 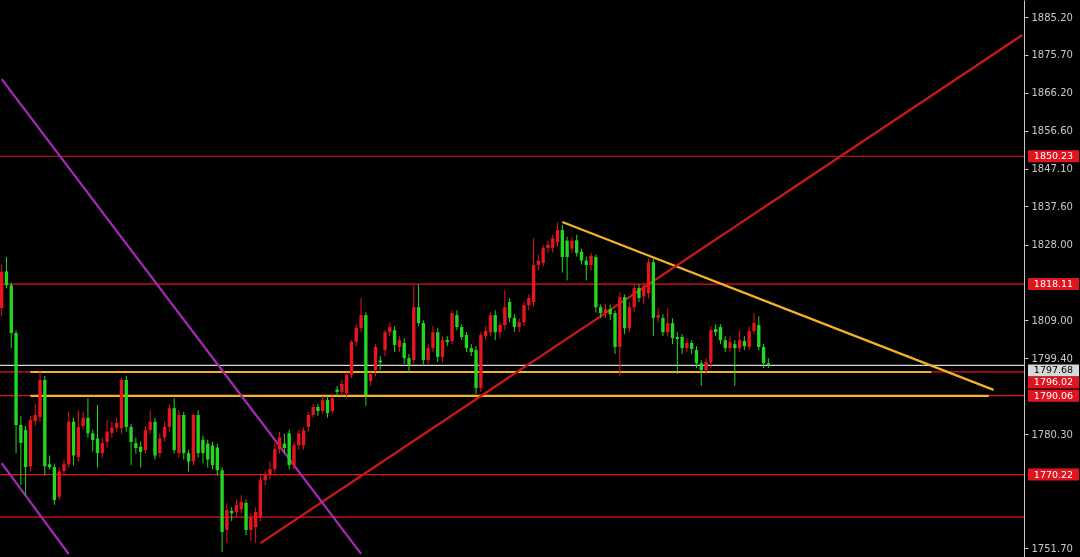 What do you see at coordinates (1052, 434) in the screenshot?
I see `y-tick-label: 1780.30` at bounding box center [1052, 434].